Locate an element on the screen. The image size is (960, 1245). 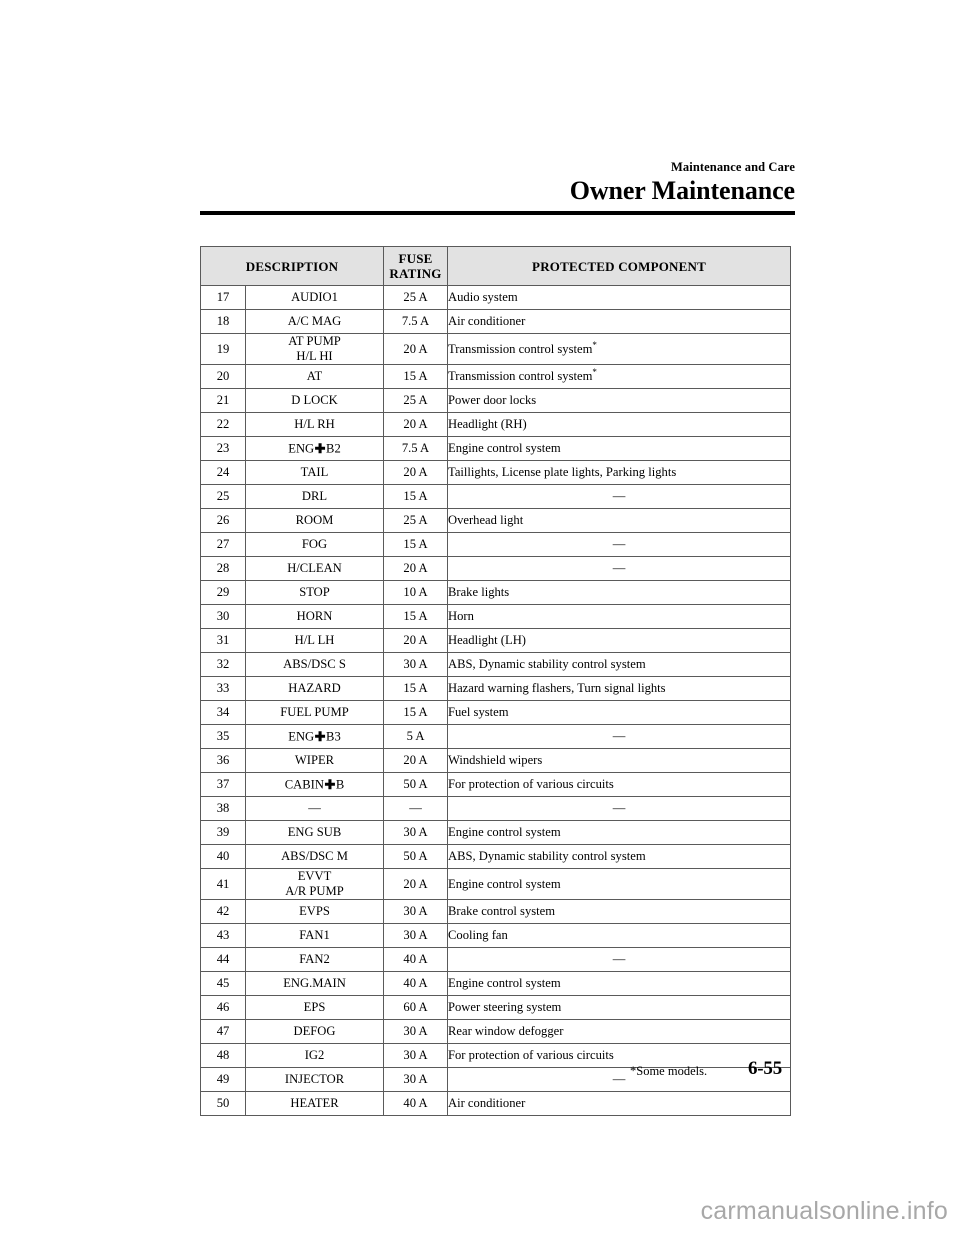
fuse-description: EVVT A/R PUMP is located at coordinates (314, 884).